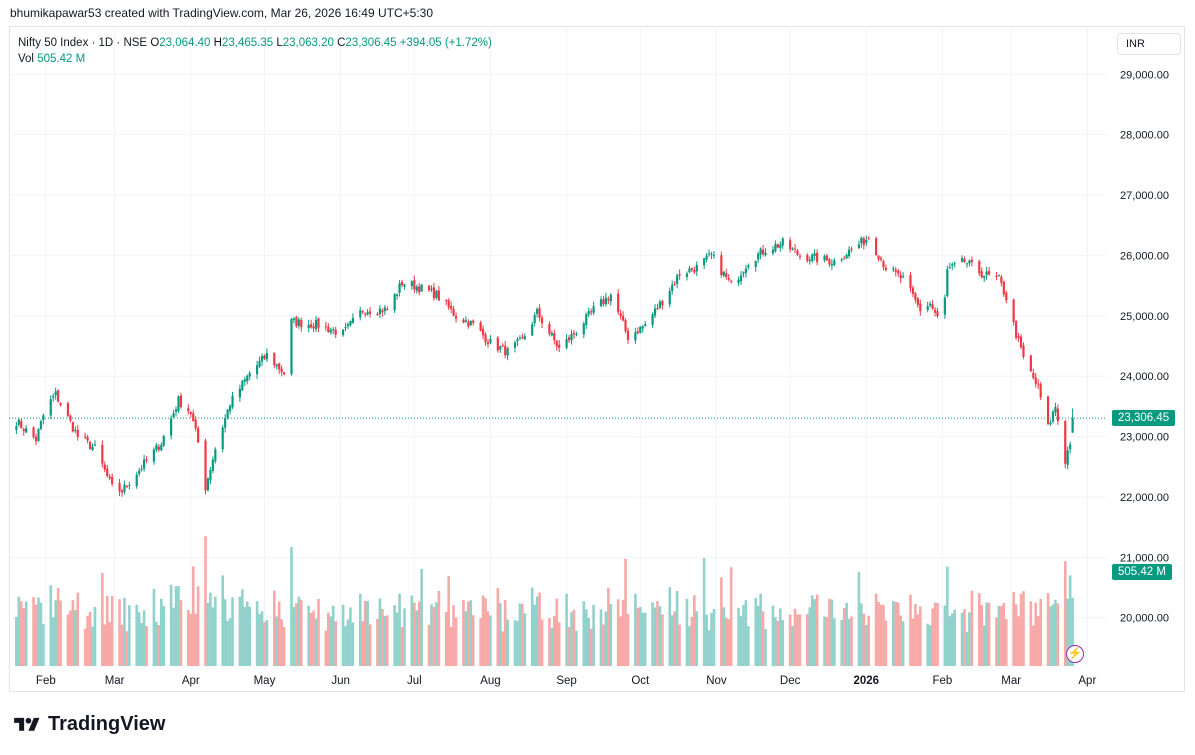 This screenshot has width=1195, height=755. I want to click on x-tick-label: Apr, so click(191, 681).